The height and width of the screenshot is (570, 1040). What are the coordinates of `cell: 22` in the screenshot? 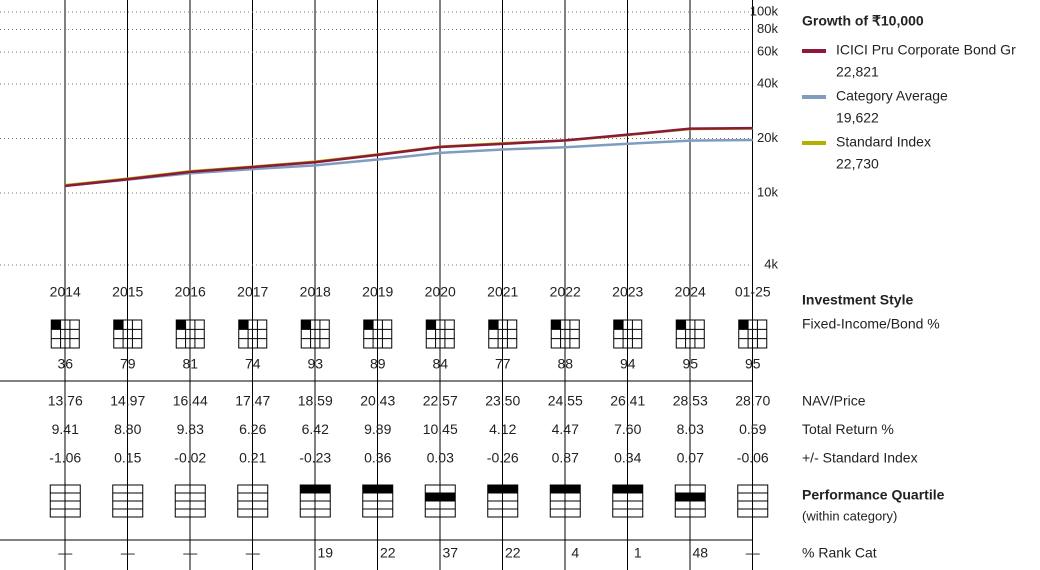 It's located at (388, 553).